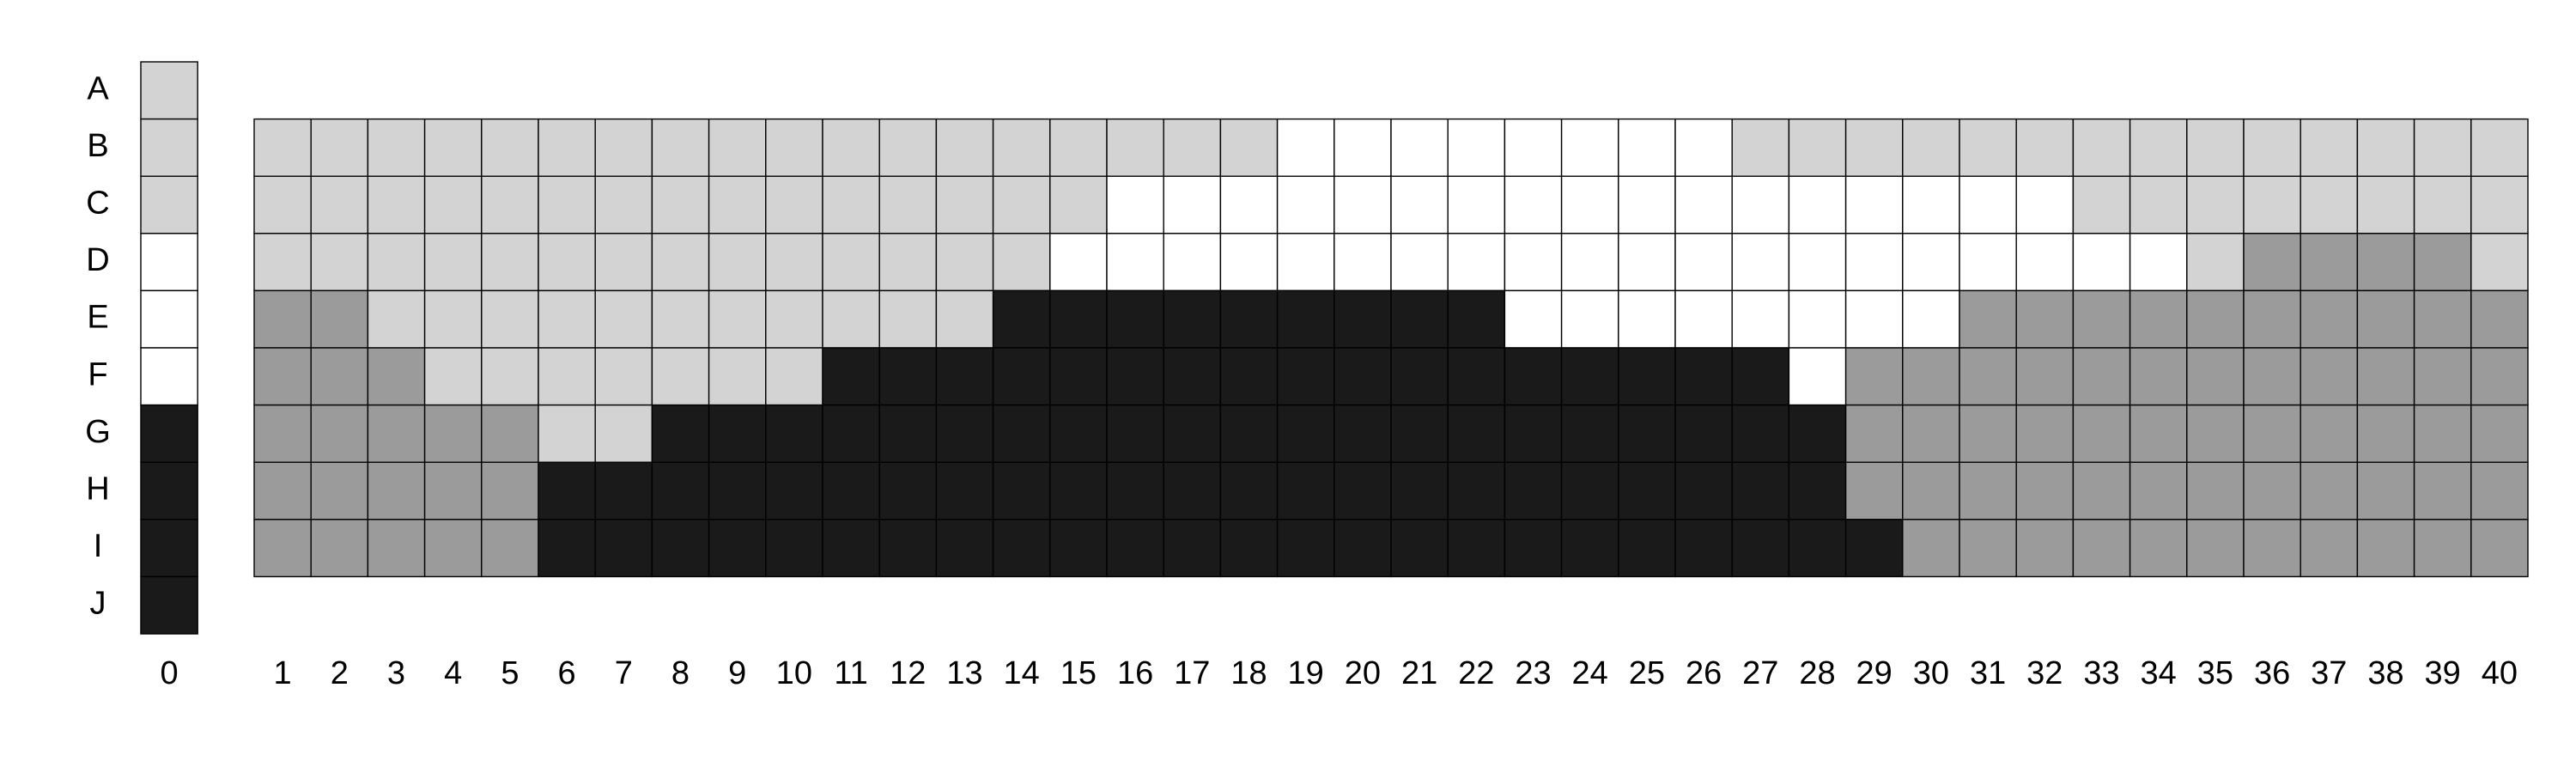 The height and width of the screenshot is (773, 2576). I want to click on row-label-H: H, so click(98, 490).